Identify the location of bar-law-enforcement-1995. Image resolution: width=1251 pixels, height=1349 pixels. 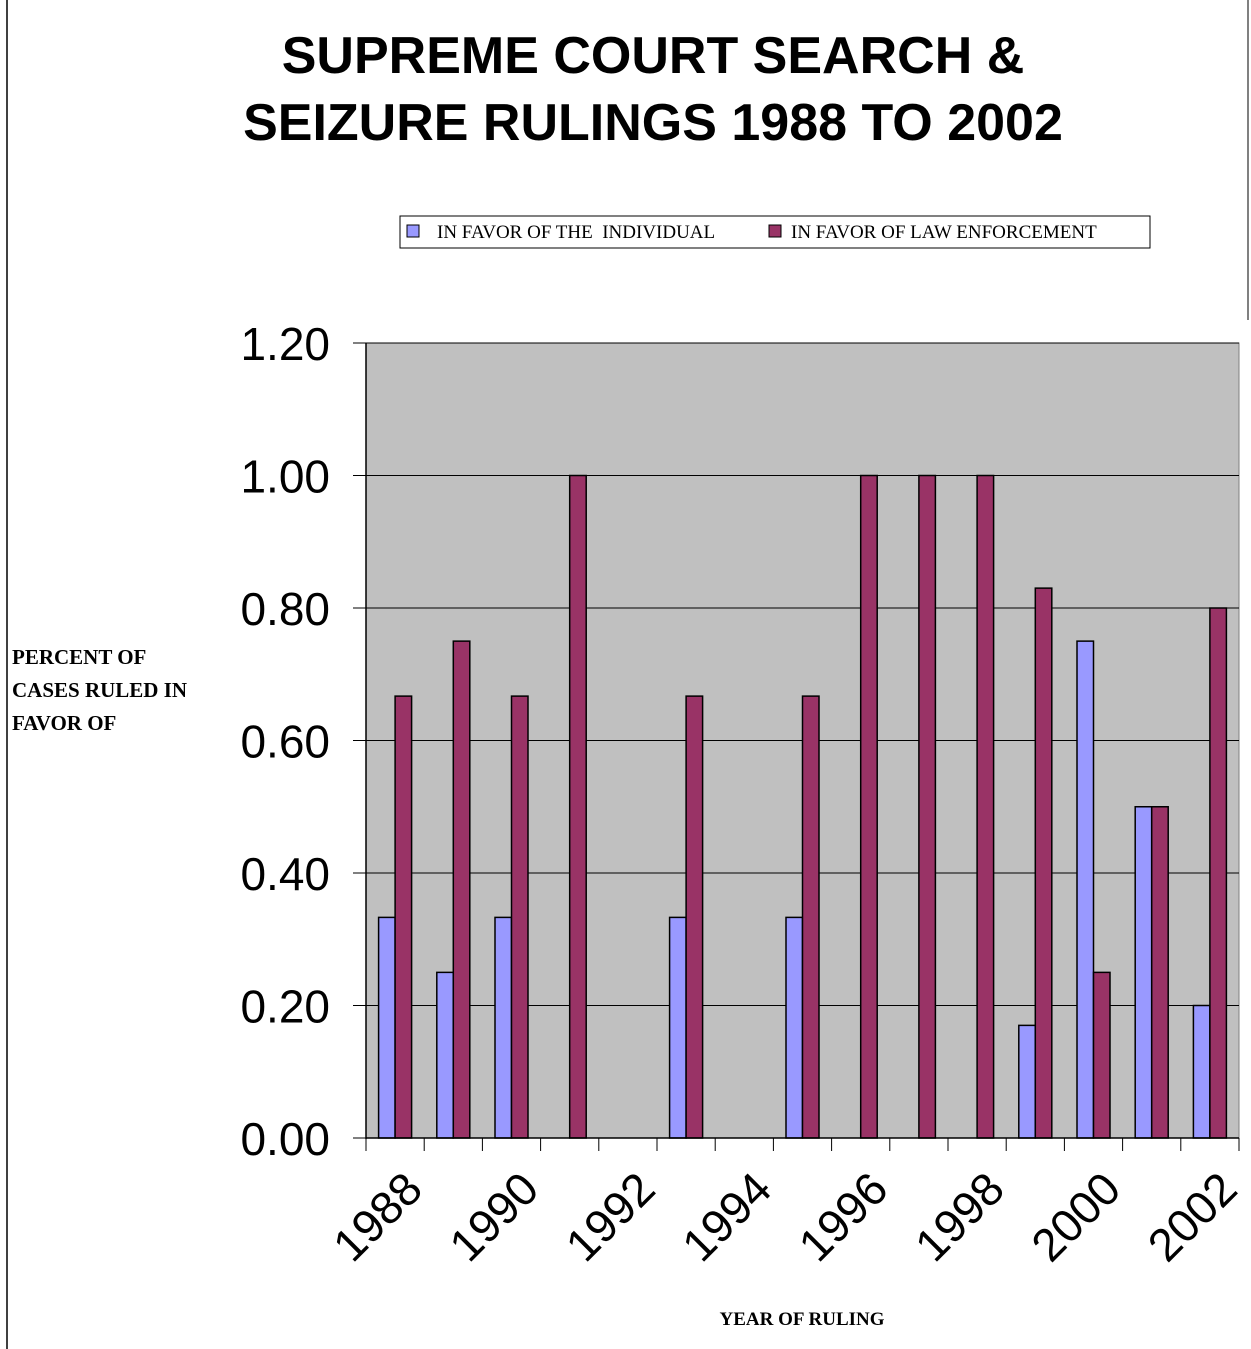
(810, 917).